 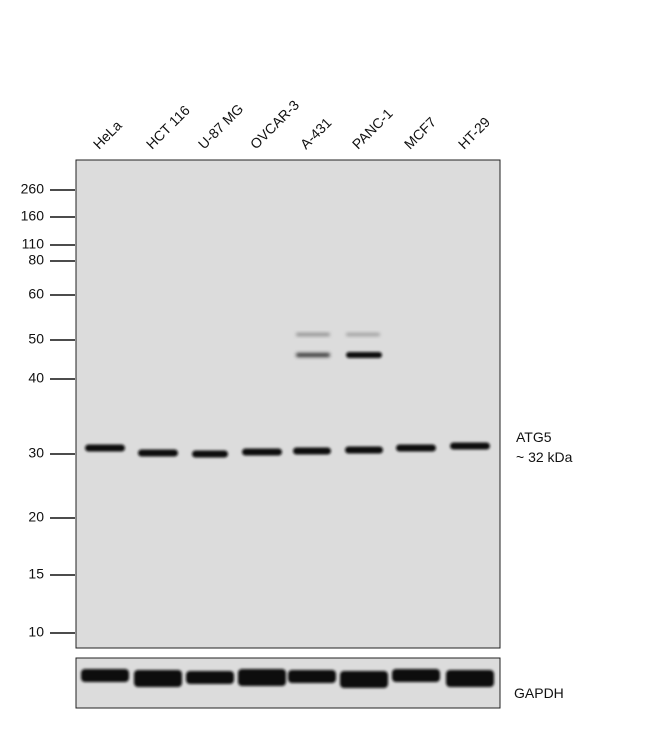 I want to click on lane-label: HCT 116, so click(x=168, y=127).